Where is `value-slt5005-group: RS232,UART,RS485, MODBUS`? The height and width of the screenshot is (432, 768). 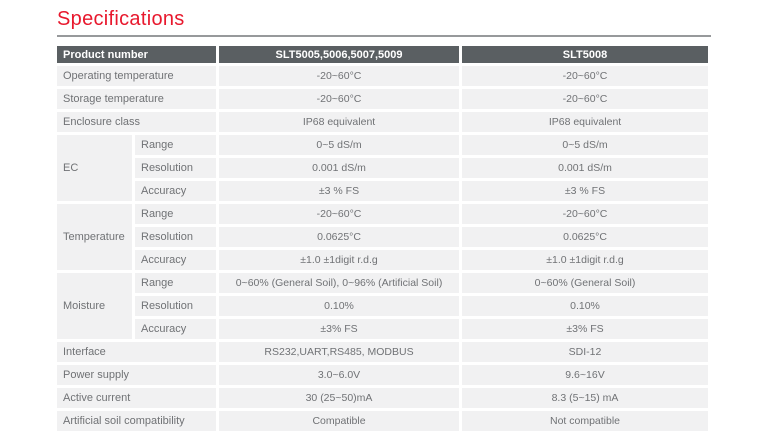 value-slt5005-group: RS232,UART,RS485, MODBUS is located at coordinates (341, 353).